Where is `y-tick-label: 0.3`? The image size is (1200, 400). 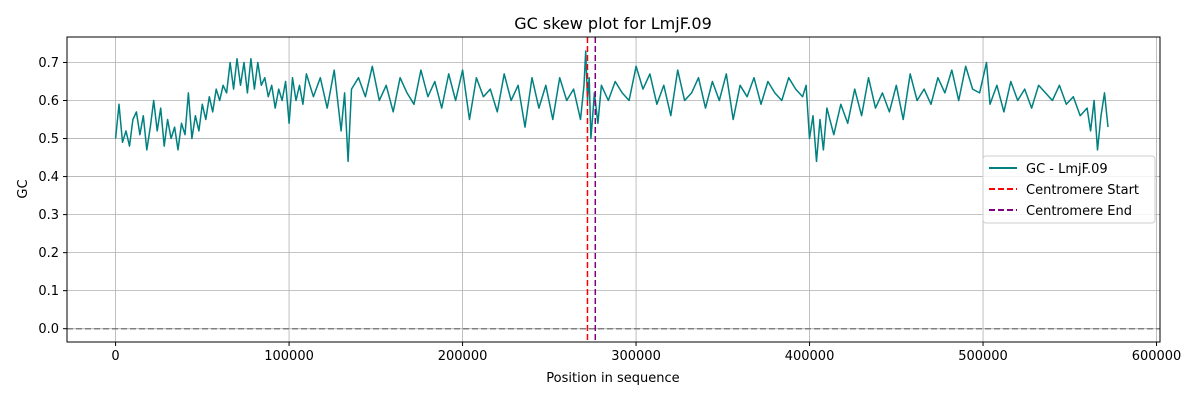
y-tick-label: 0.3 is located at coordinates (48, 215).